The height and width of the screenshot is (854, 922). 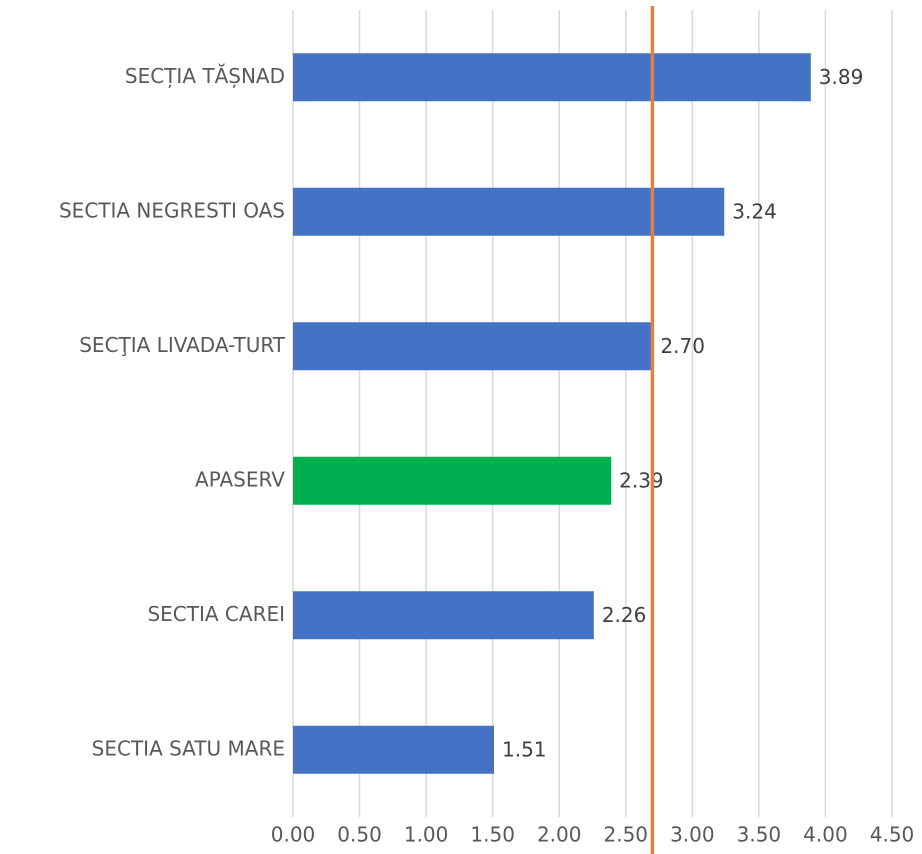 What do you see at coordinates (172, 210) in the screenshot?
I see `y-tick-label: SECTIA NEGRESTI OAS` at bounding box center [172, 210].